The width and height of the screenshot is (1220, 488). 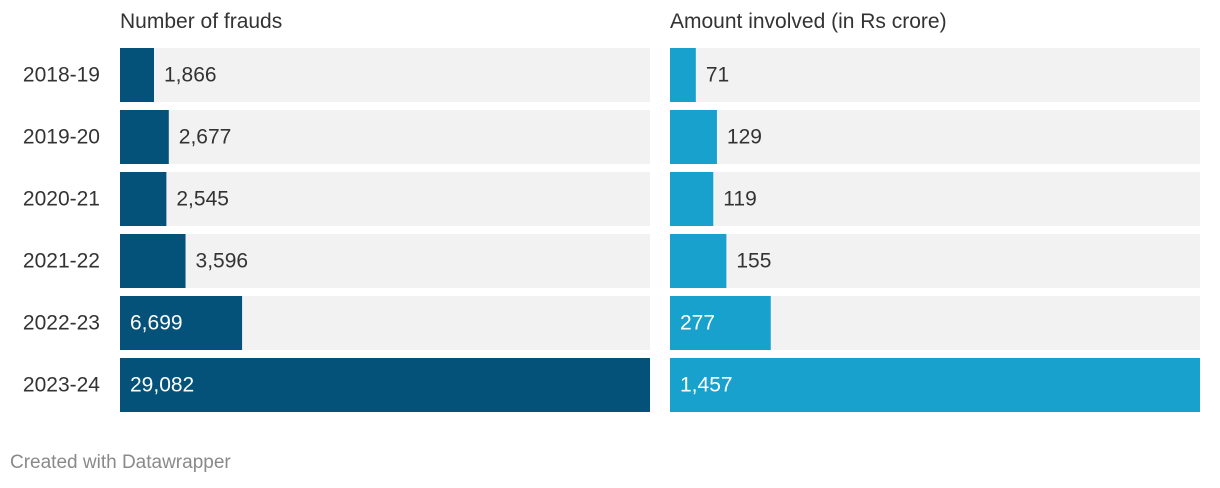 What do you see at coordinates (808, 21) in the screenshot?
I see `amount-chart-title: Amount involved (in Rs crore)` at bounding box center [808, 21].